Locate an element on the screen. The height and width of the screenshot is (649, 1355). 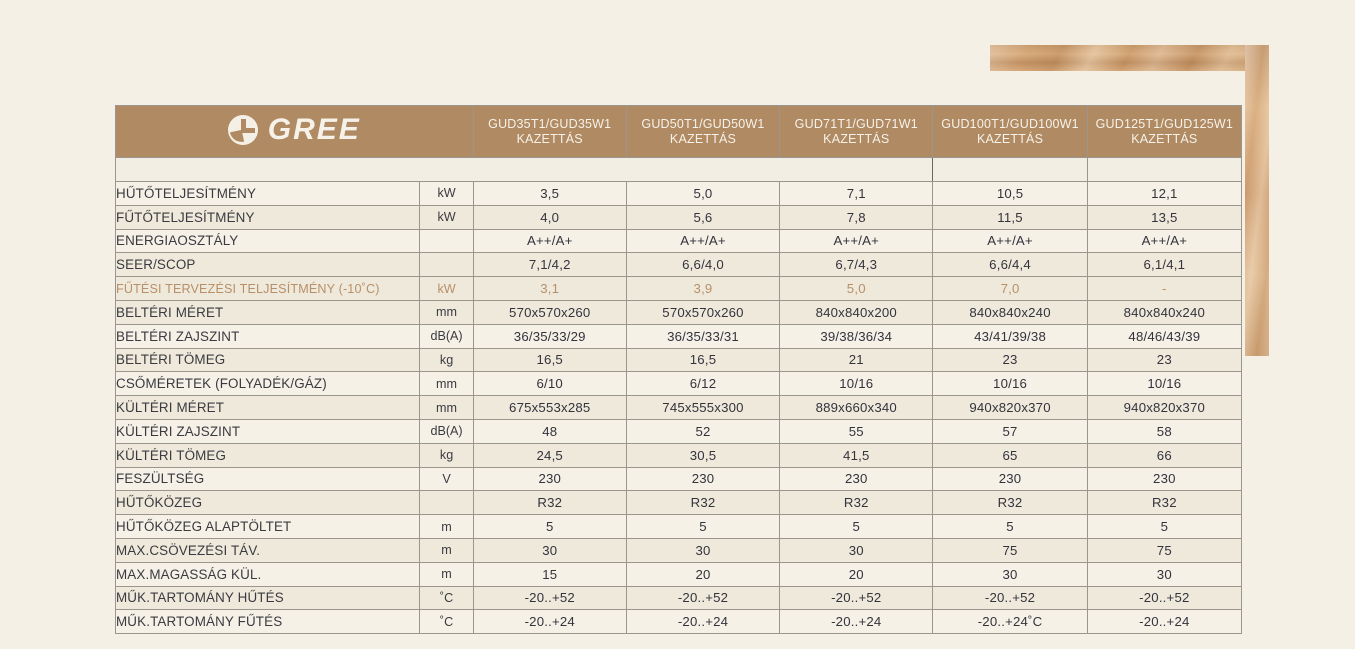
spec-value-gud125: 30 is located at coordinates (1164, 574).